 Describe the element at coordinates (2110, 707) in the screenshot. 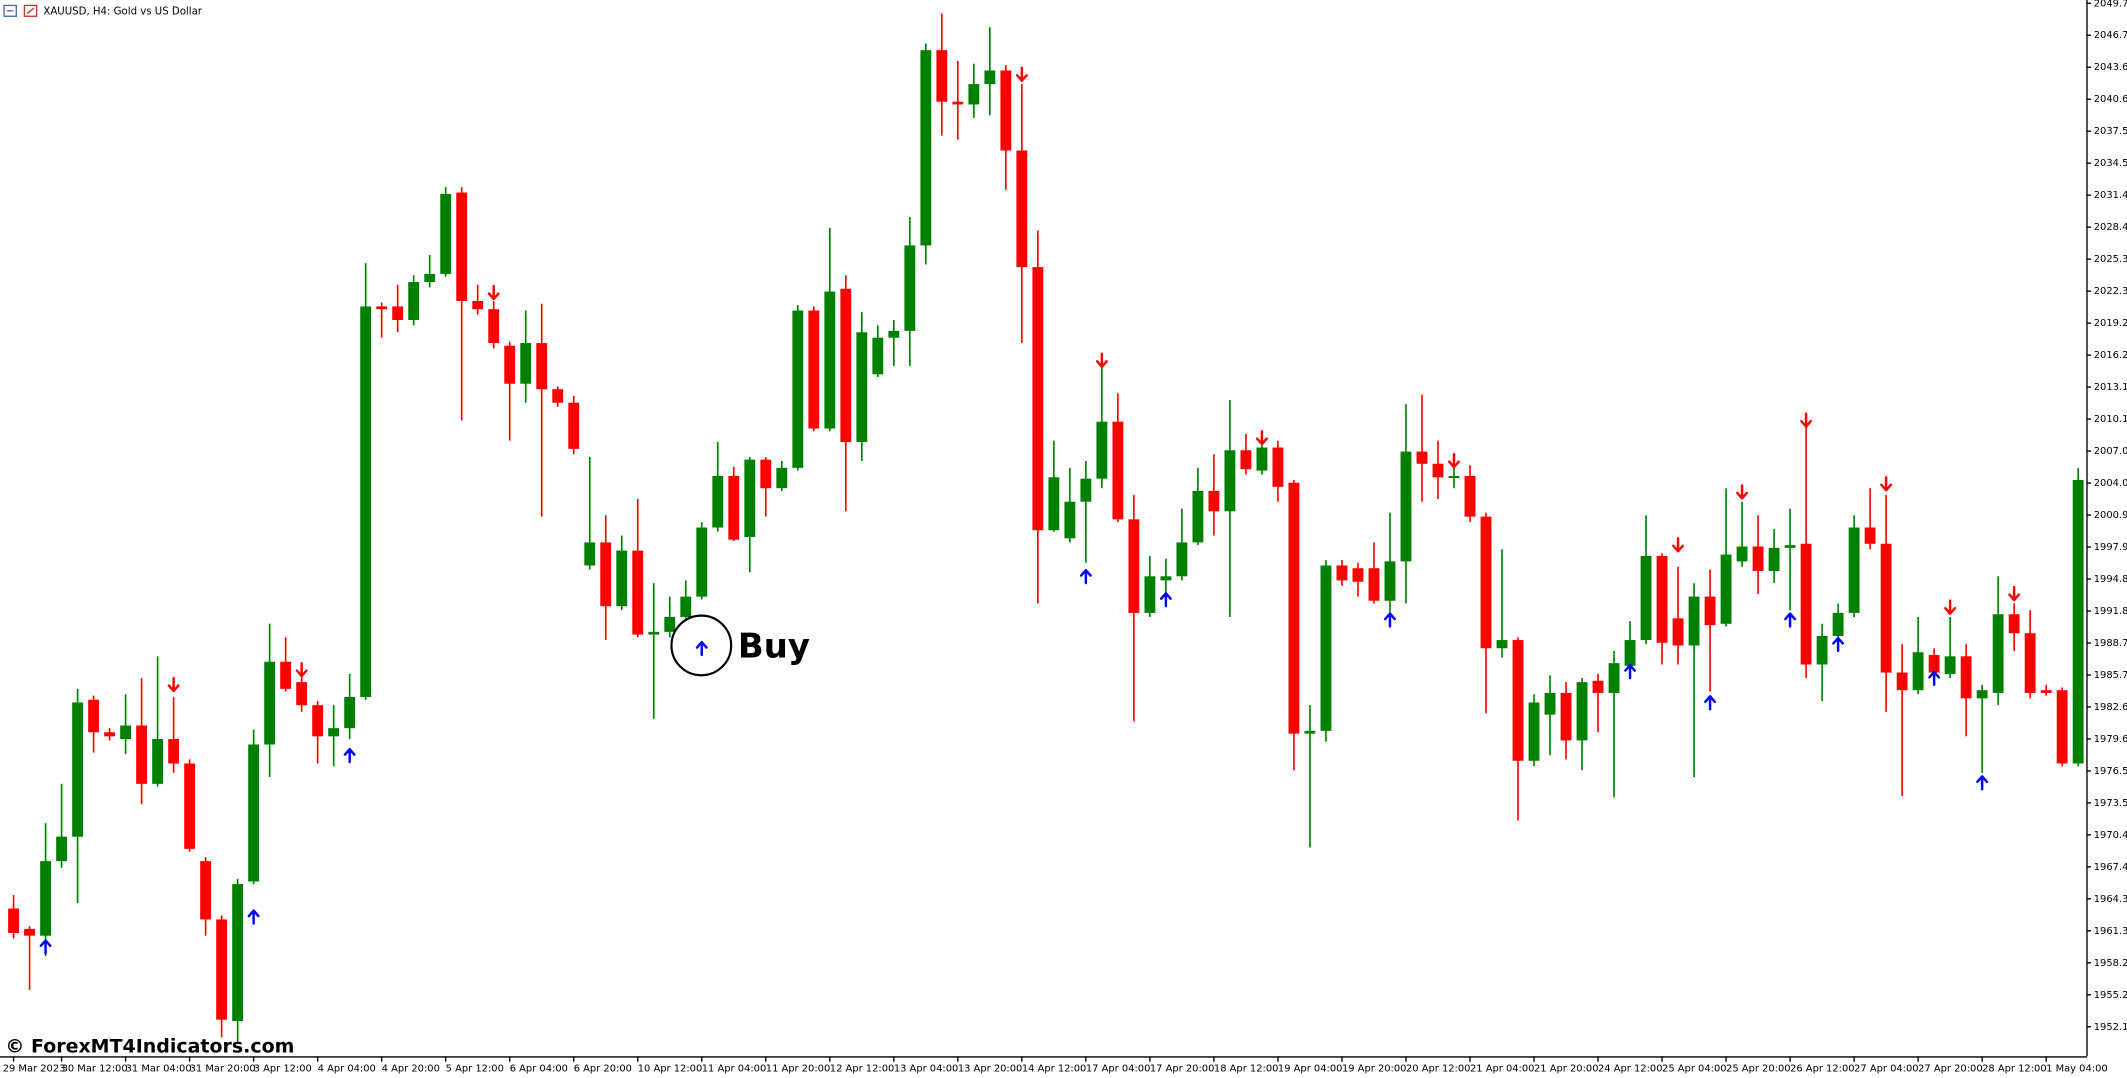

I see `y-tick-label: 1982.65` at that location.